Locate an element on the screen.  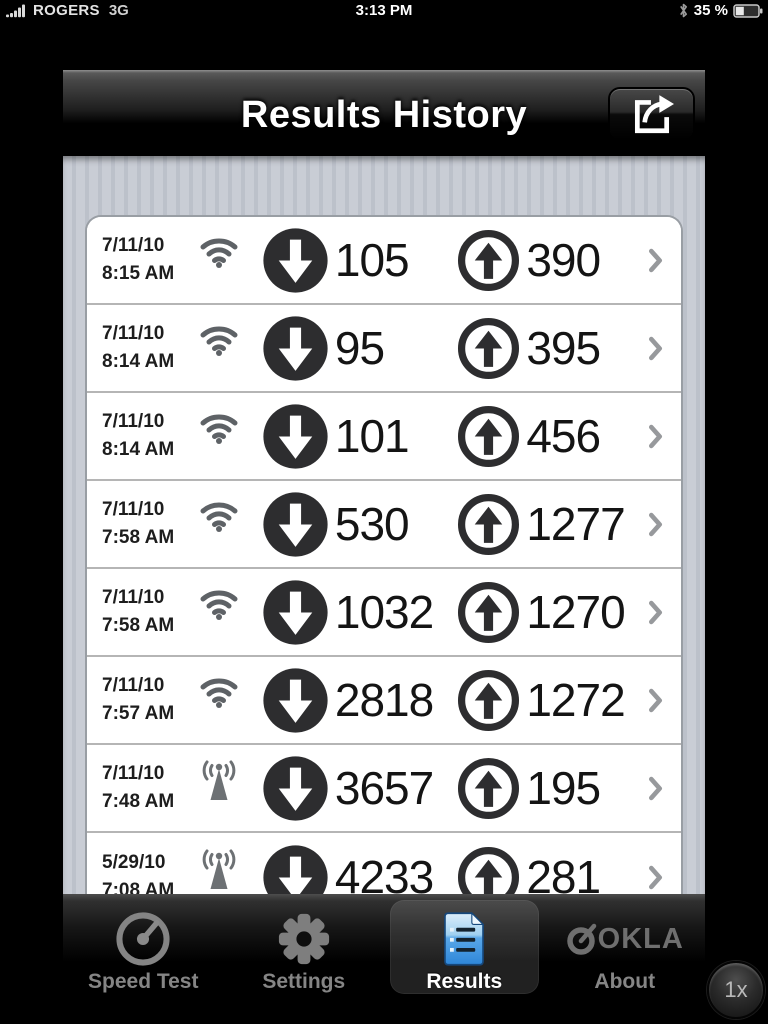
page-title: Results History is located at coordinates (384, 115).